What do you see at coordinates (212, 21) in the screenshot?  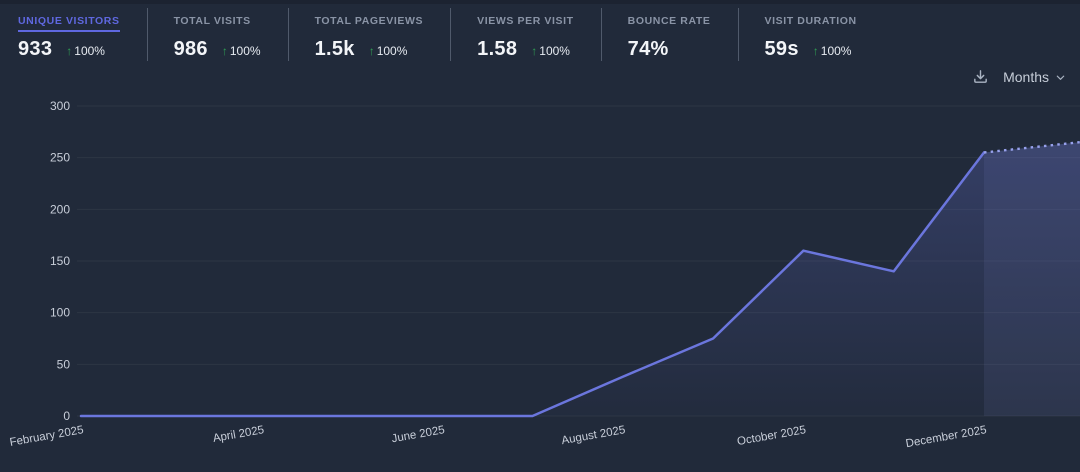 I see `stat-label-total-visits: TOTAL VISITS` at bounding box center [212, 21].